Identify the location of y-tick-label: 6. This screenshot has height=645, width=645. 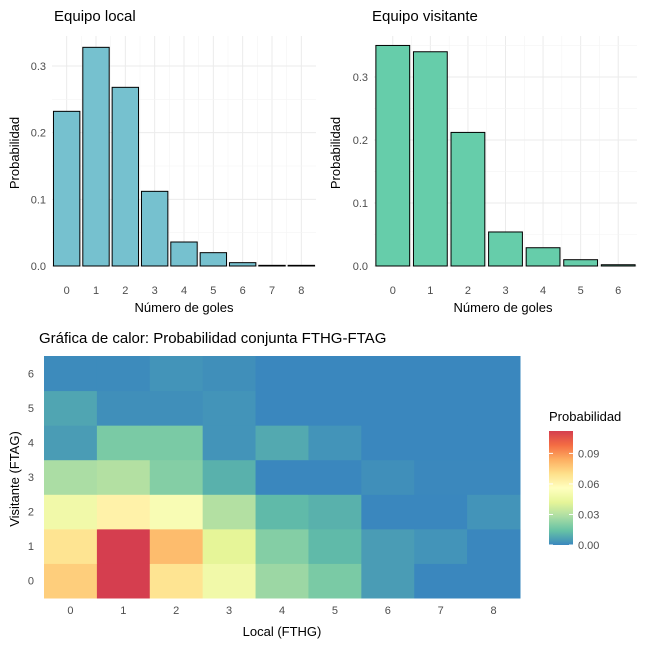
(31, 374).